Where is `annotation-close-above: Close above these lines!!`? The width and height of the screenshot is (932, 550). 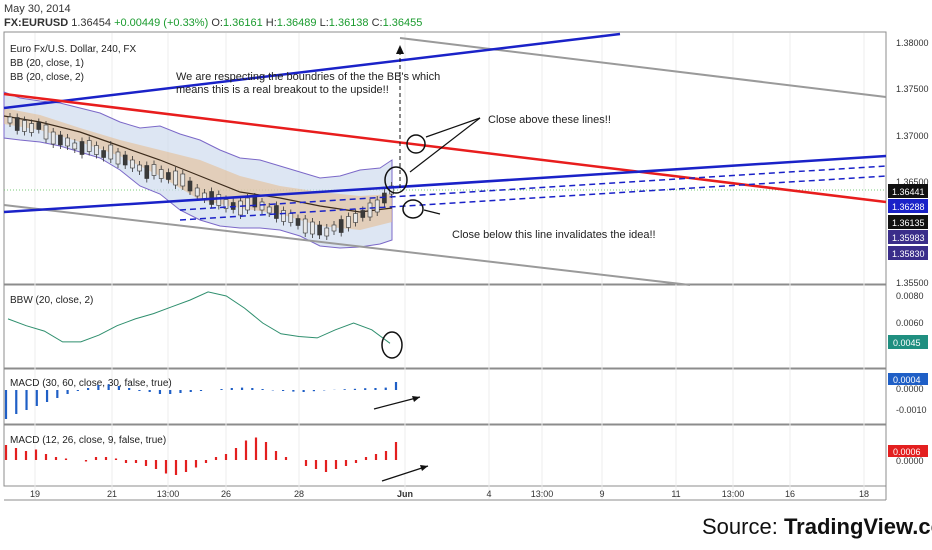
annotation-close-above: Close above these lines!! is located at coordinates (549, 120).